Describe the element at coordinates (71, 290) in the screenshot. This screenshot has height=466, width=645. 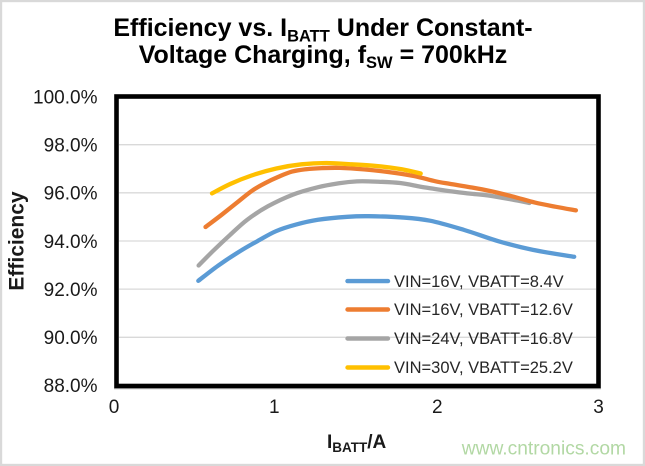
I see `svg-text: 92.0%` at that location.